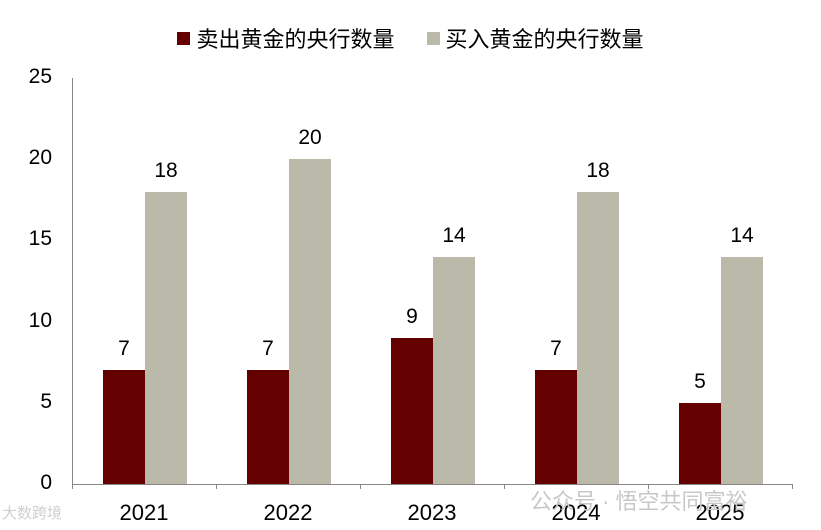  I want to click on y-tick-label: 20, so click(40, 158).